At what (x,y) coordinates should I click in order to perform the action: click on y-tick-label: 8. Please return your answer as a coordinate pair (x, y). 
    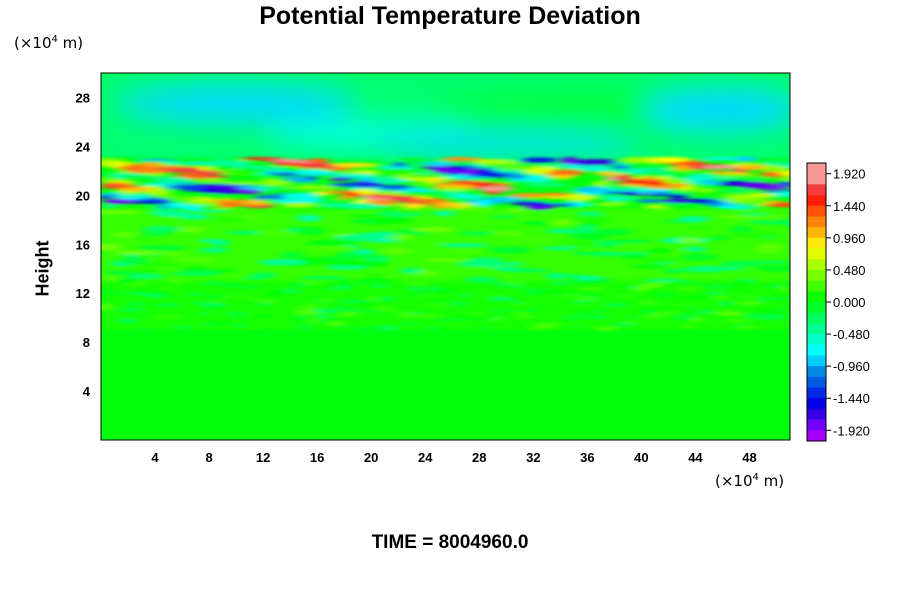
    Looking at the image, I should click on (86, 342).